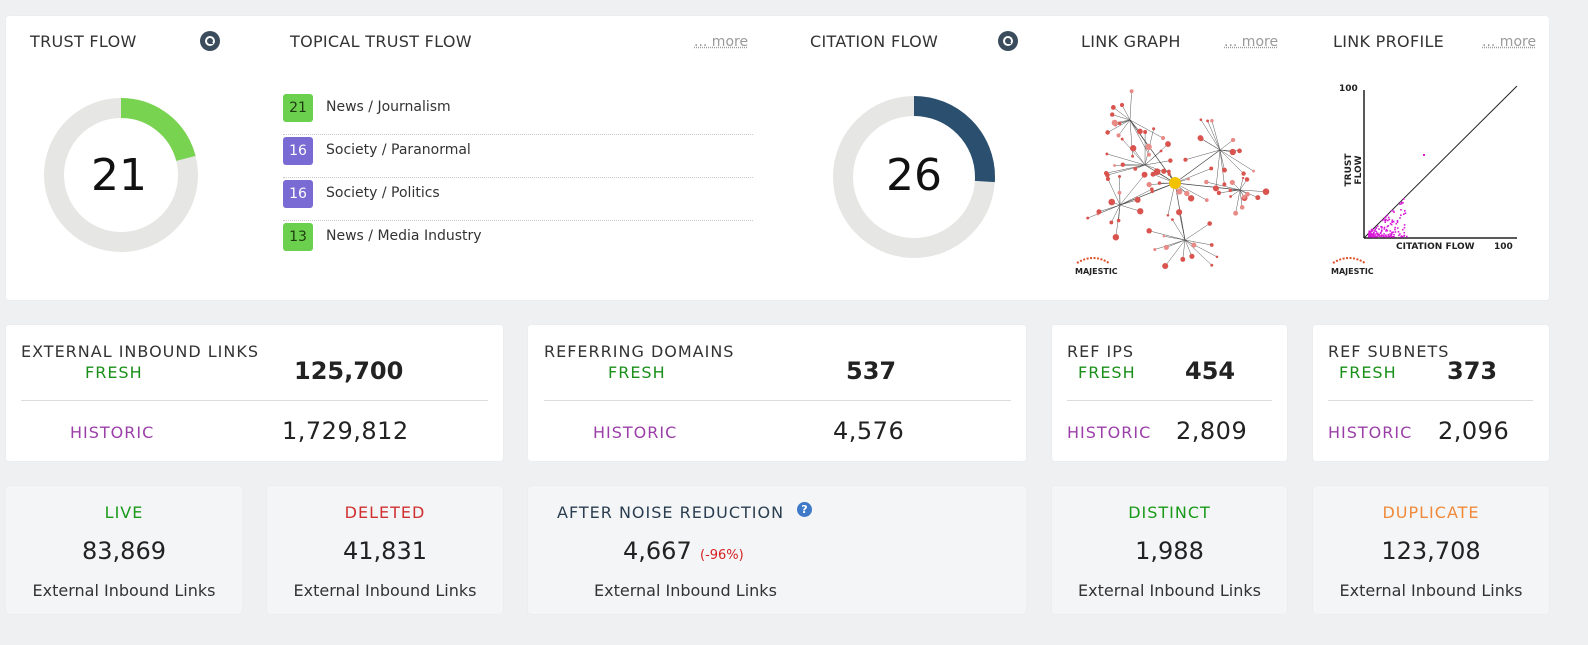 The width and height of the screenshot is (1588, 645). Describe the element at coordinates (124, 590) in the screenshot. I see `live-sub-label: External Inbound Links` at that location.